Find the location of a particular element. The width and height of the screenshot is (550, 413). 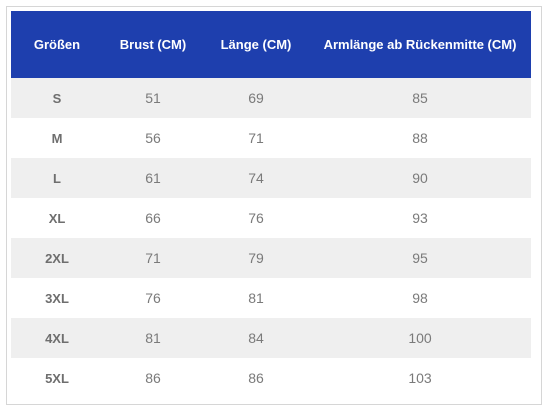

length-cell: 84 is located at coordinates (256, 338).